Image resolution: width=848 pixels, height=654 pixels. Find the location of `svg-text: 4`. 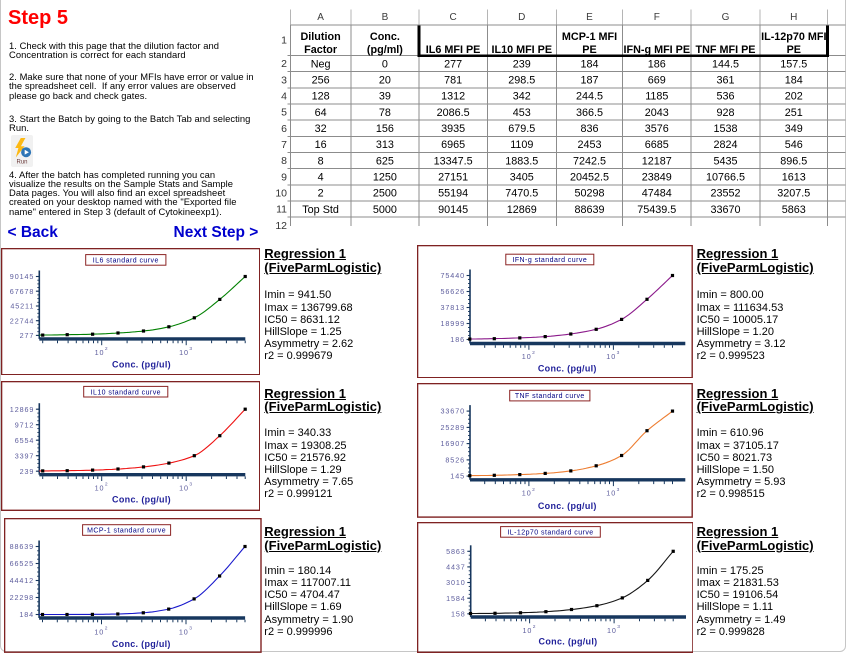

svg-text: 4 is located at coordinates (321, 178).